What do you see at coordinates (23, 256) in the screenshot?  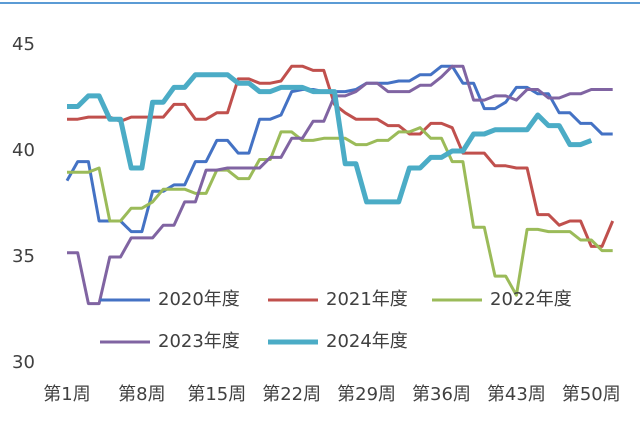 I see `y-tick-label: 35` at bounding box center [23, 256].